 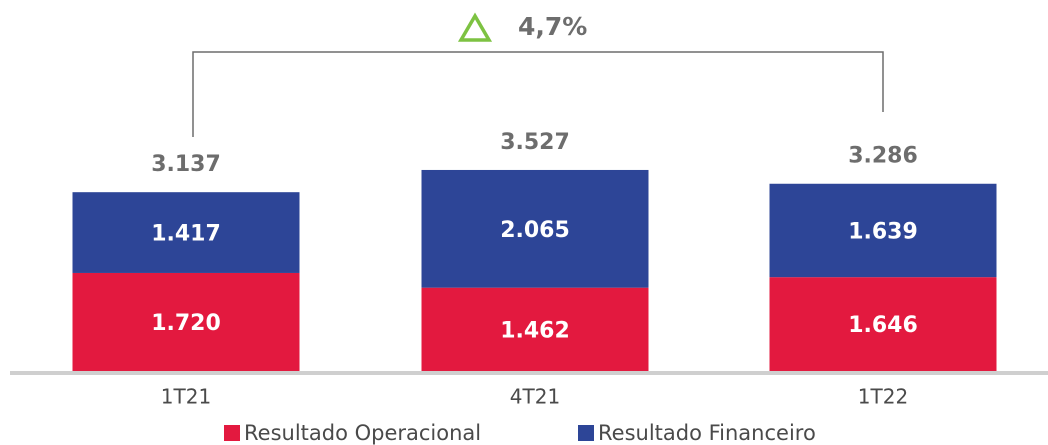 I want to click on total-label: 3.137, so click(x=186, y=164).